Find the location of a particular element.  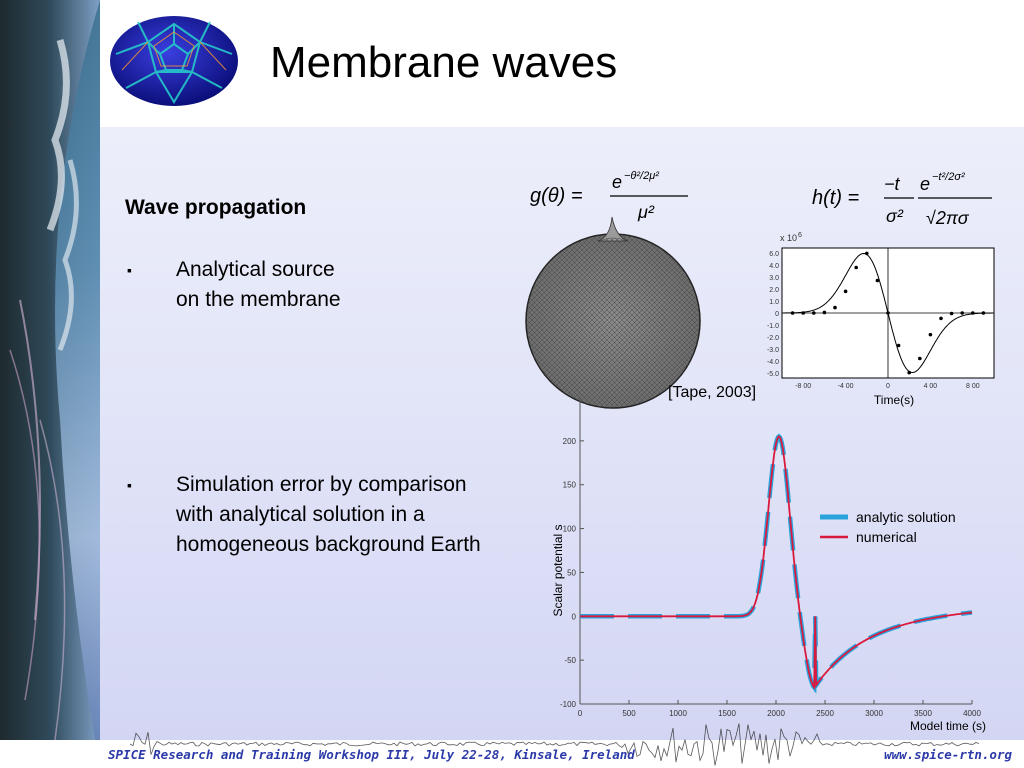

ht-ytick-label: -3.0 is located at coordinates (773, 350).